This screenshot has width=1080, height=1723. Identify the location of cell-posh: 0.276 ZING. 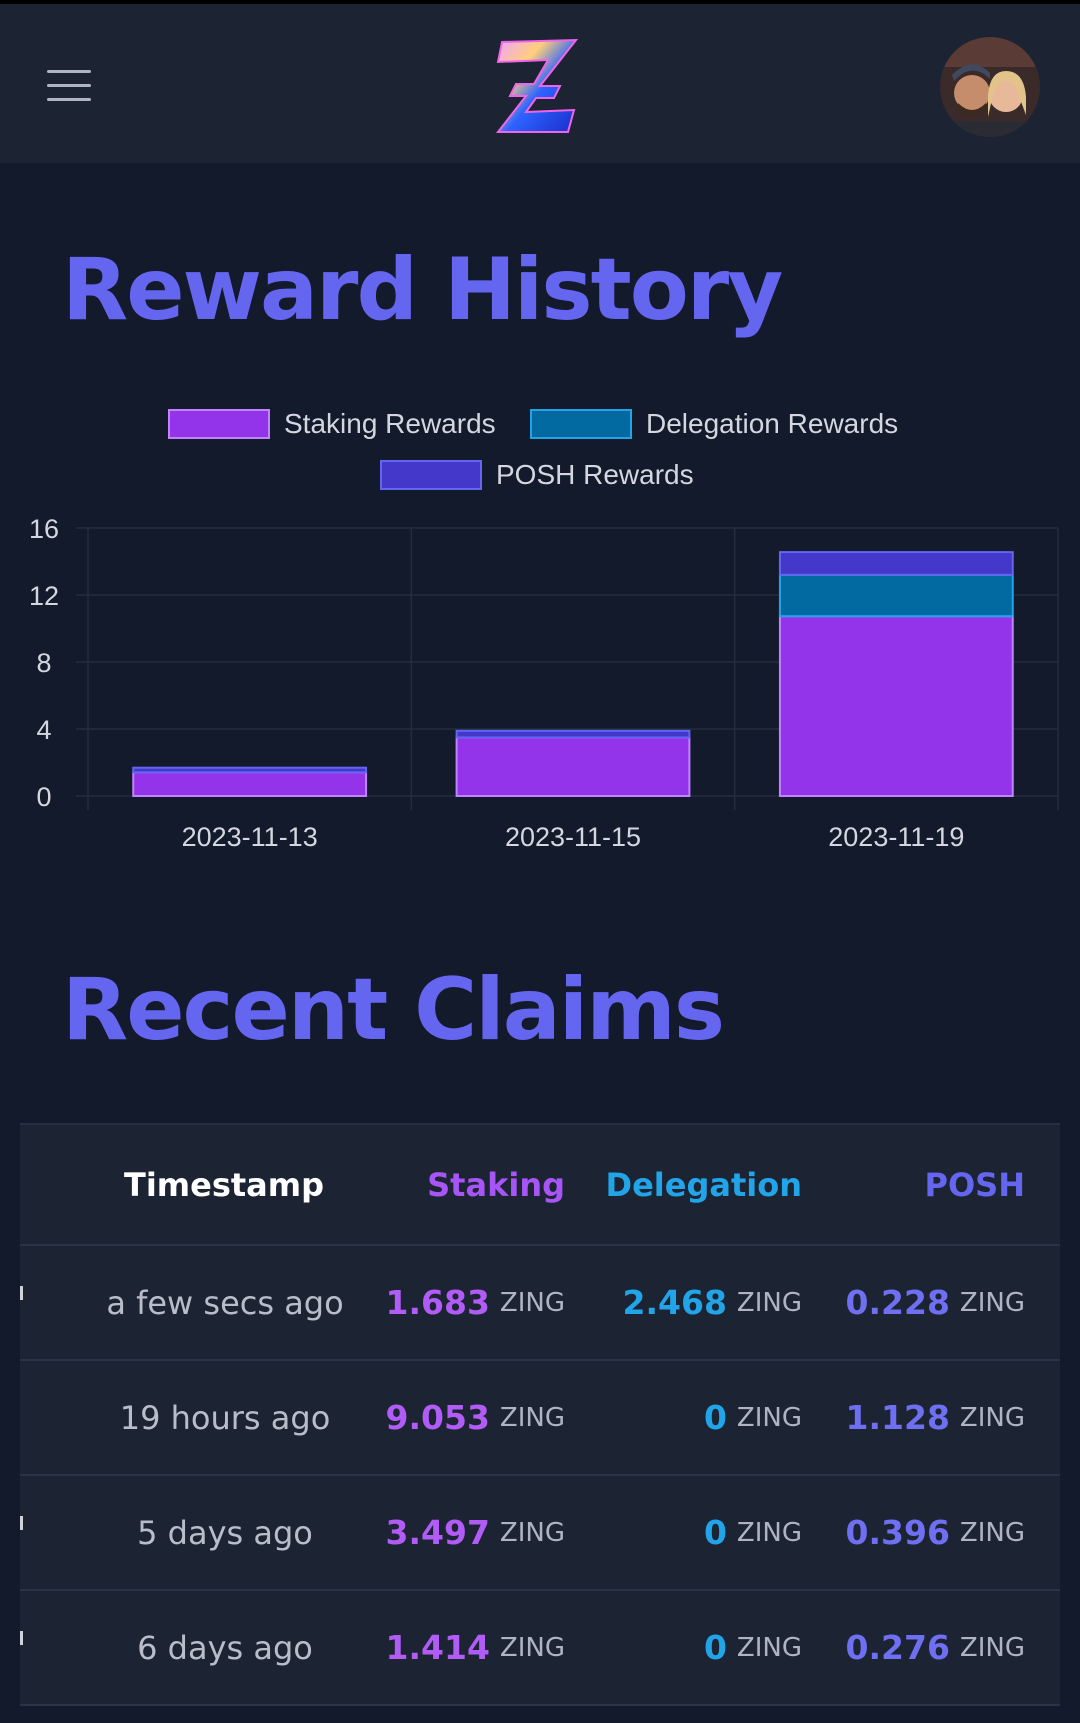
(917, 1647).